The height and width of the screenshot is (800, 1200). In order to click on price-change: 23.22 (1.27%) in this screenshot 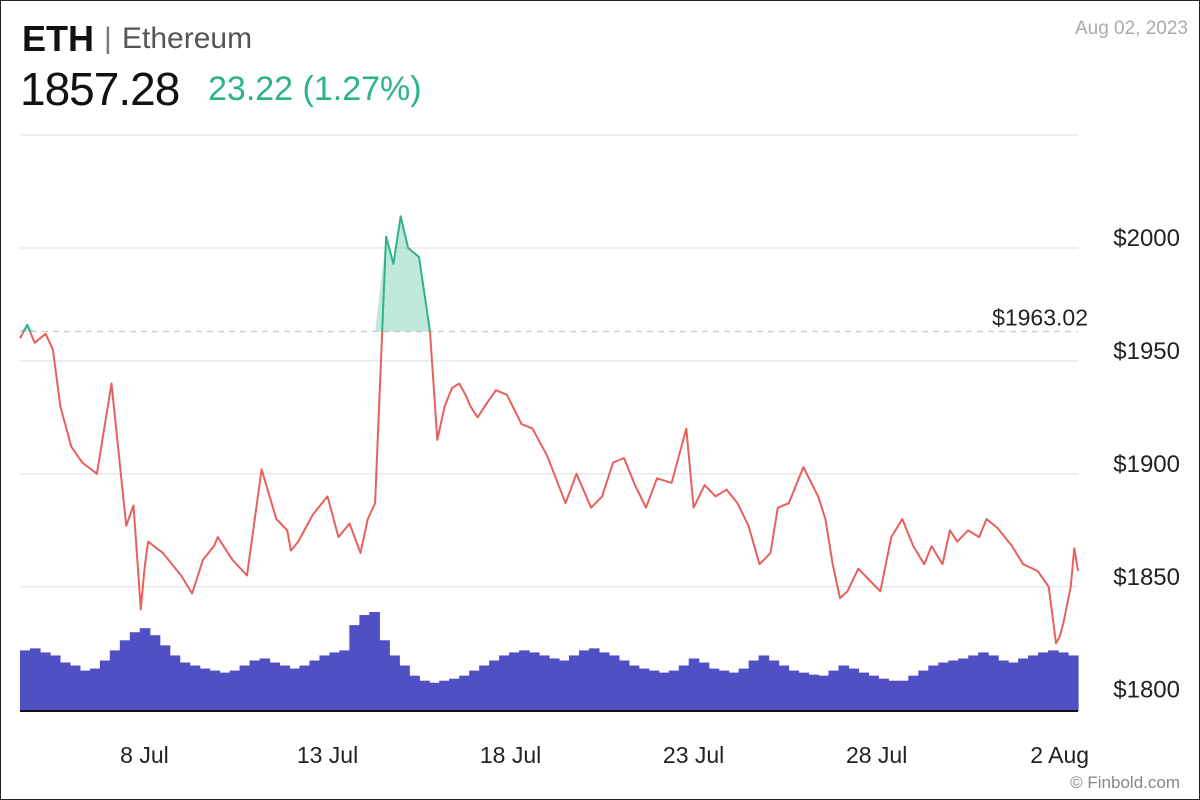, I will do `click(315, 89)`.